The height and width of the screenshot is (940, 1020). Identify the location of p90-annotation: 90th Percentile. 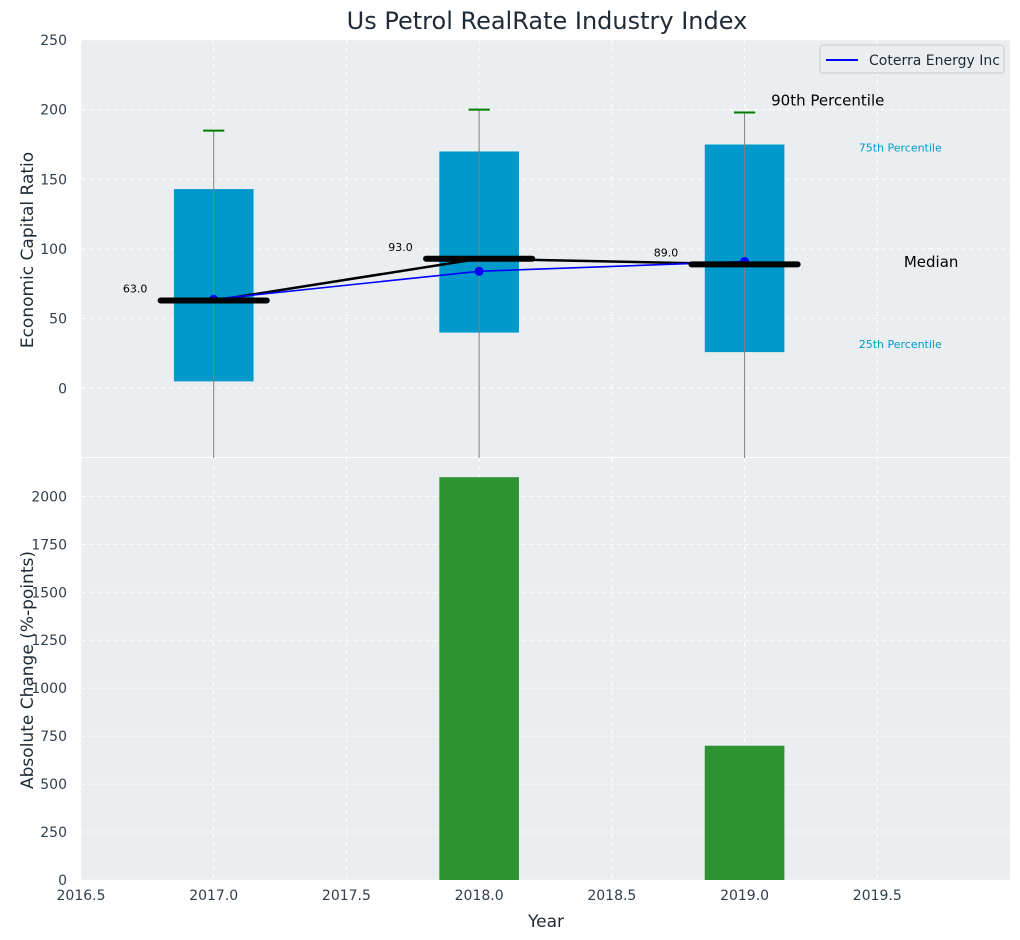
(827, 100).